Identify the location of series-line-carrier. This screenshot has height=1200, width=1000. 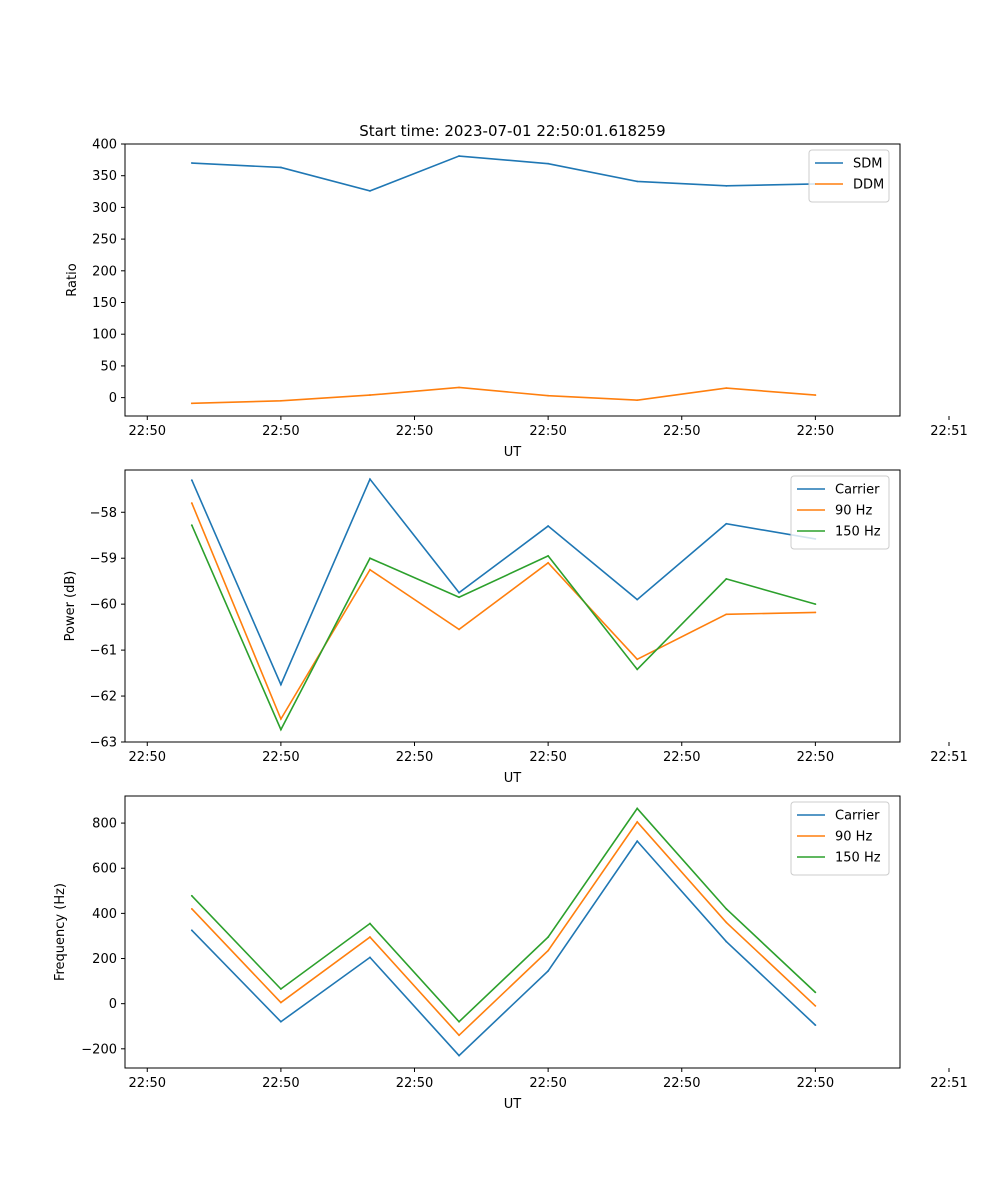
(503, 948).